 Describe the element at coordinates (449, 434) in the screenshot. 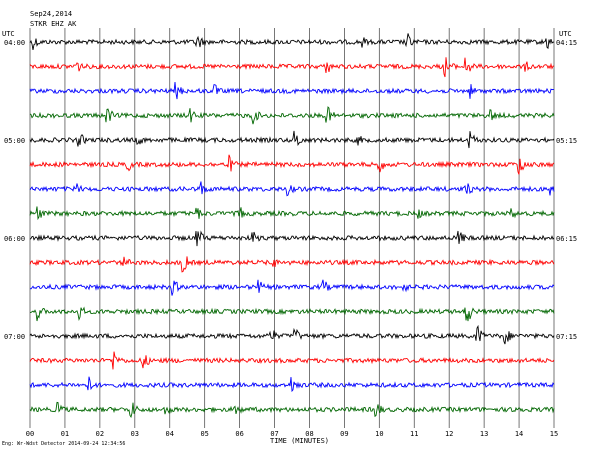

I see `x-tick-label: 12` at that location.